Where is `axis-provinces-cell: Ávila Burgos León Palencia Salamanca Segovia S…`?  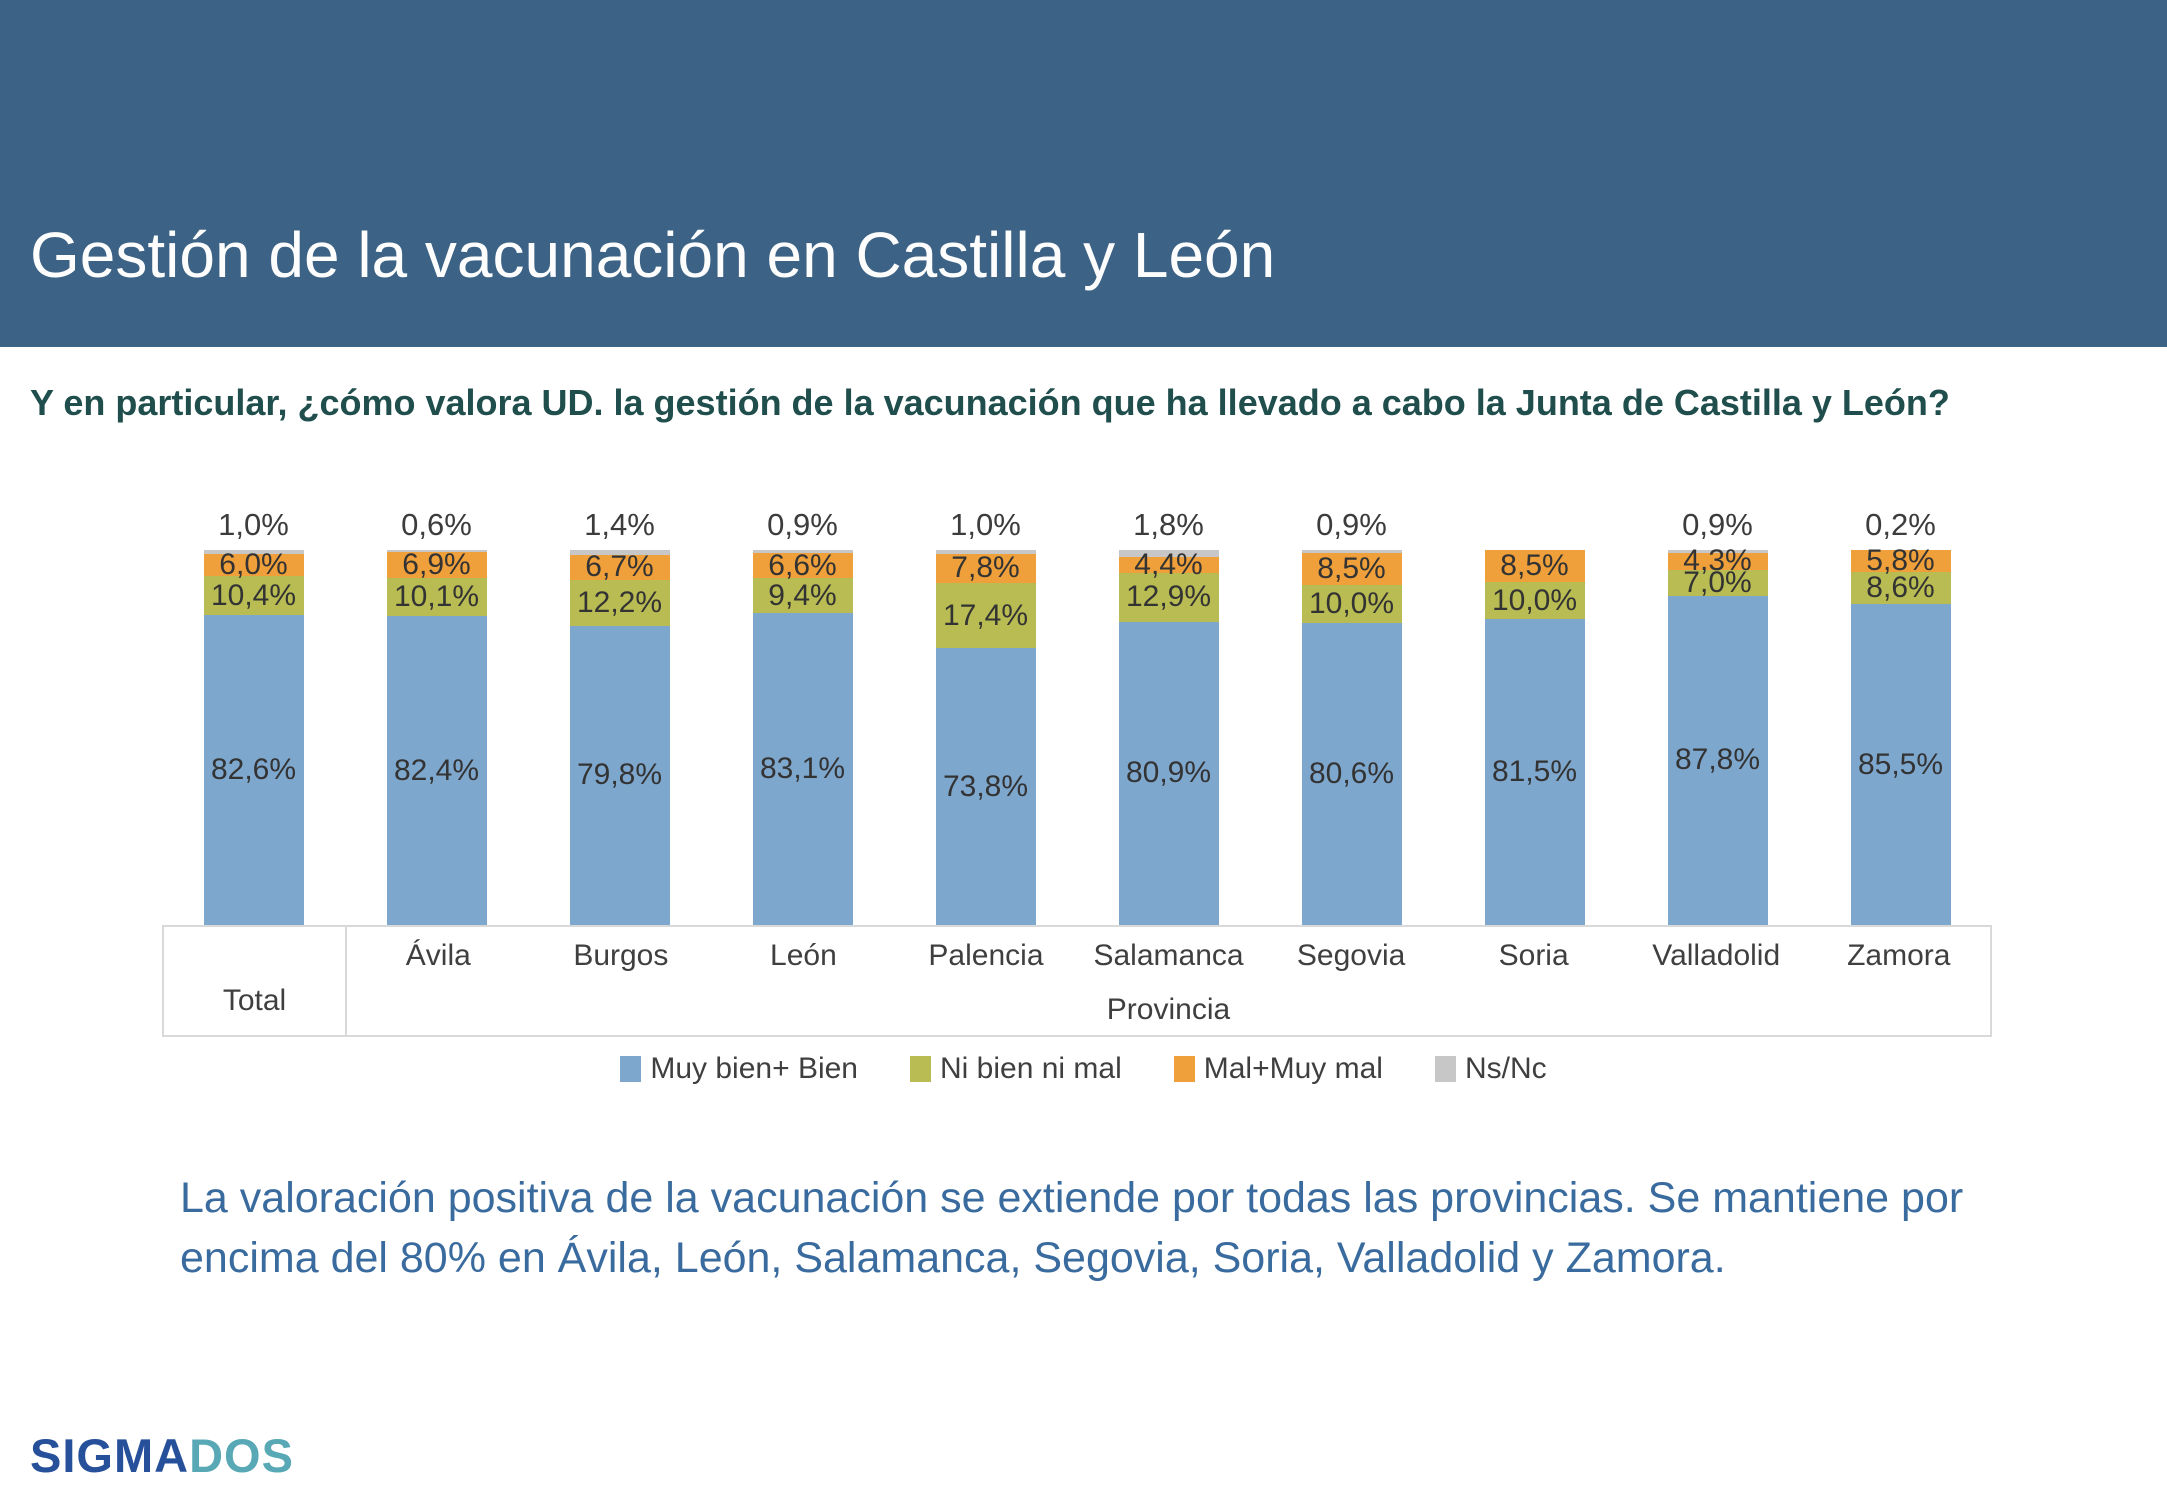
axis-provinces-cell: Ávila Burgos León Palencia Salamanca Segovia S… is located at coordinates (1168, 981).